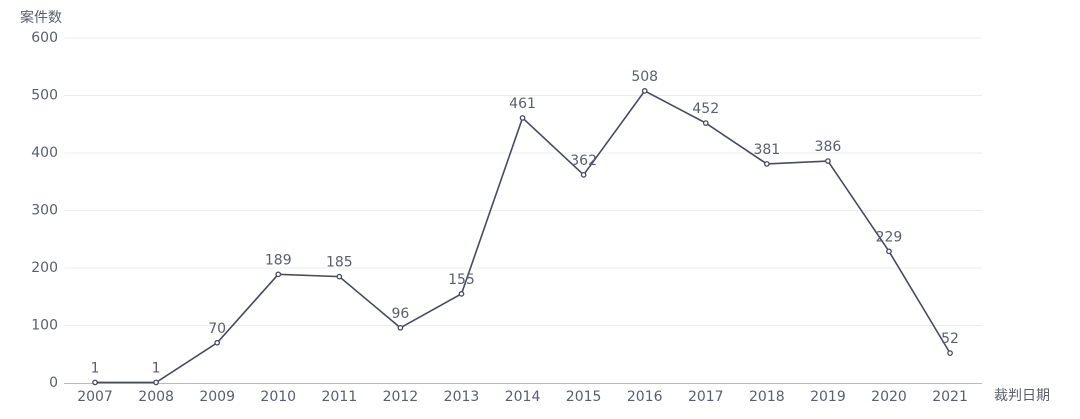 This screenshot has height=419, width=1080. I want to click on y-tick-label: 100, so click(44, 326).